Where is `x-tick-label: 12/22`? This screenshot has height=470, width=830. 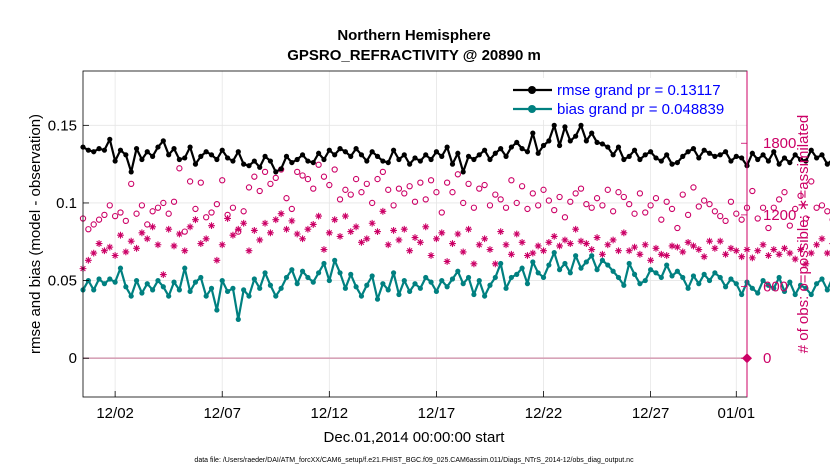 x-tick-label: 12/22 is located at coordinates (544, 413).